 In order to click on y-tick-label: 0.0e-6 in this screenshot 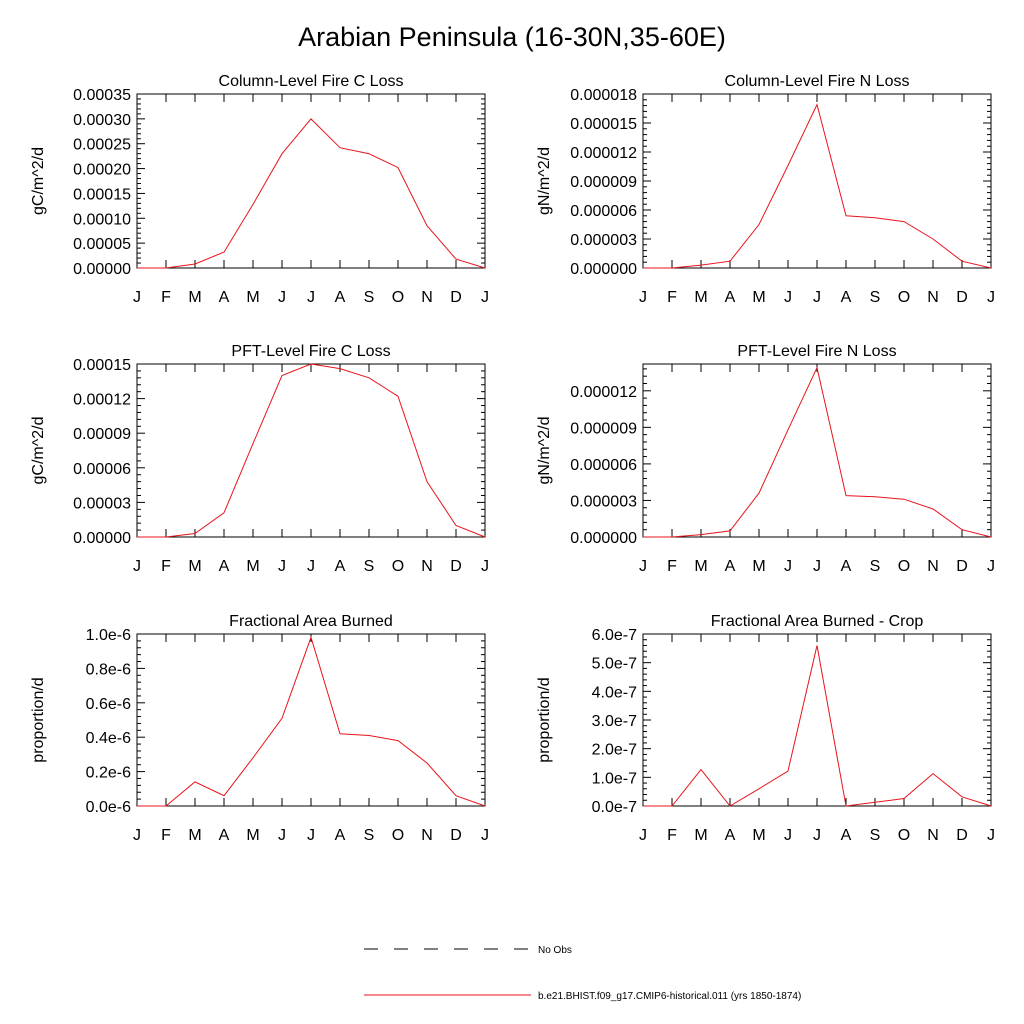, I will do `click(108, 807)`.